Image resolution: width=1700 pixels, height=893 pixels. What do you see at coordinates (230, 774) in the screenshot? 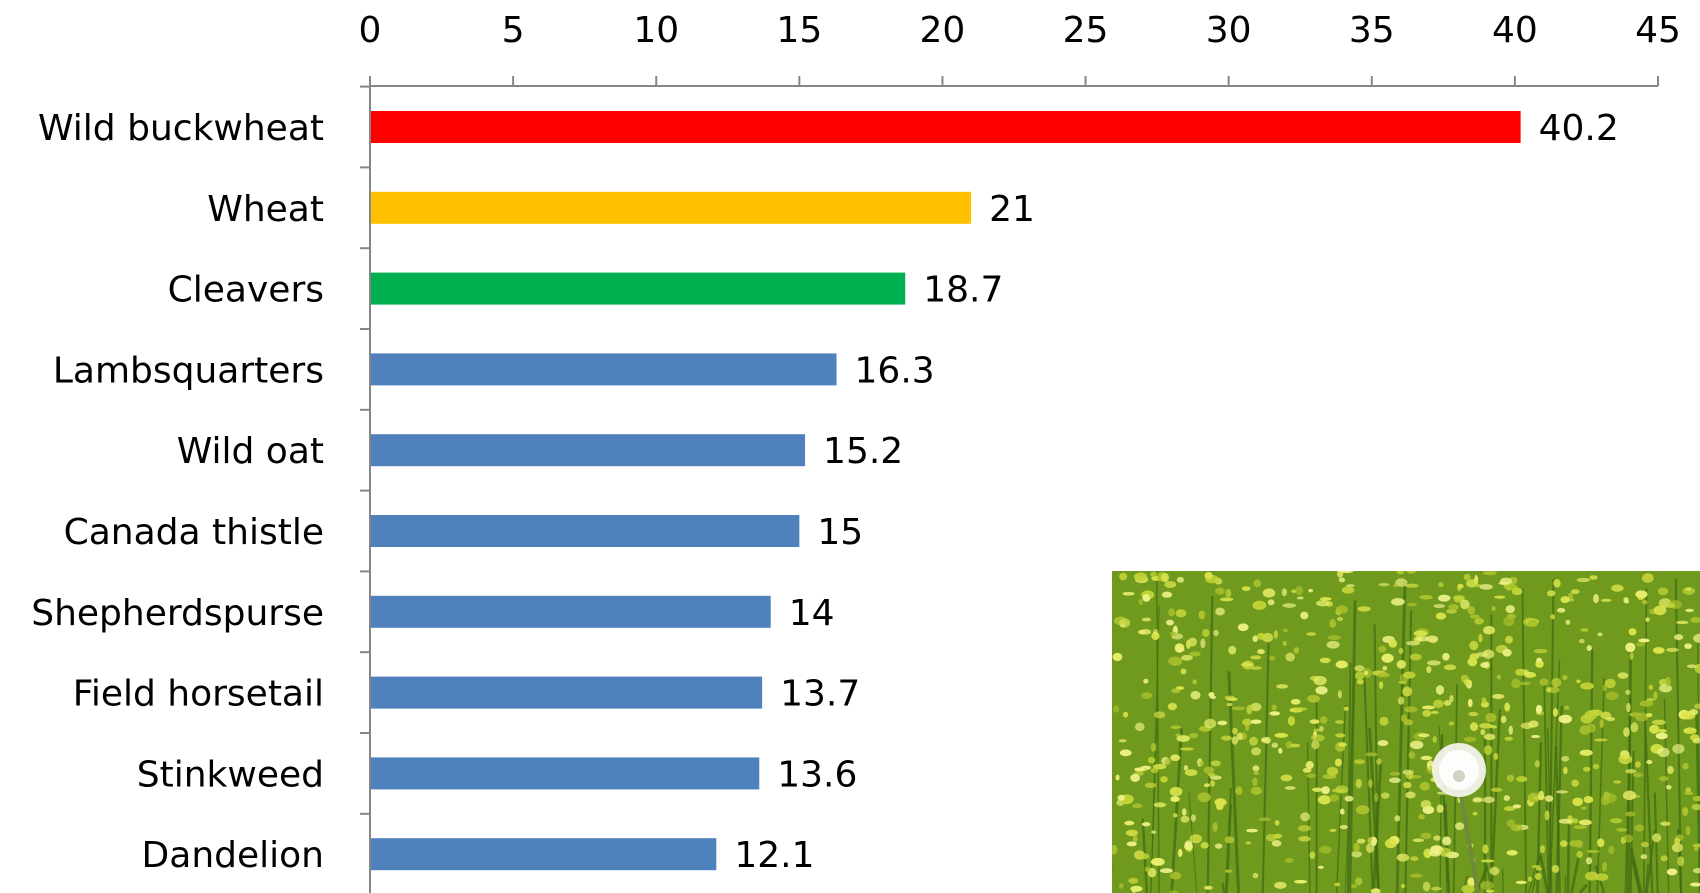
I see `category-label: Stinkweed` at bounding box center [230, 774].